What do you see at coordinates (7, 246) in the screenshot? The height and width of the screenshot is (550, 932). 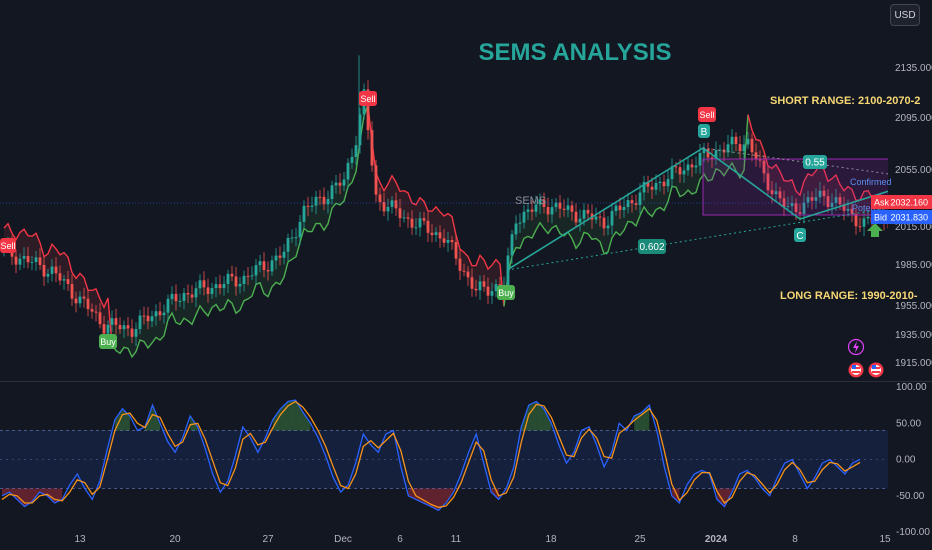 I see `signal-sell-1-text: Sell` at bounding box center [7, 246].